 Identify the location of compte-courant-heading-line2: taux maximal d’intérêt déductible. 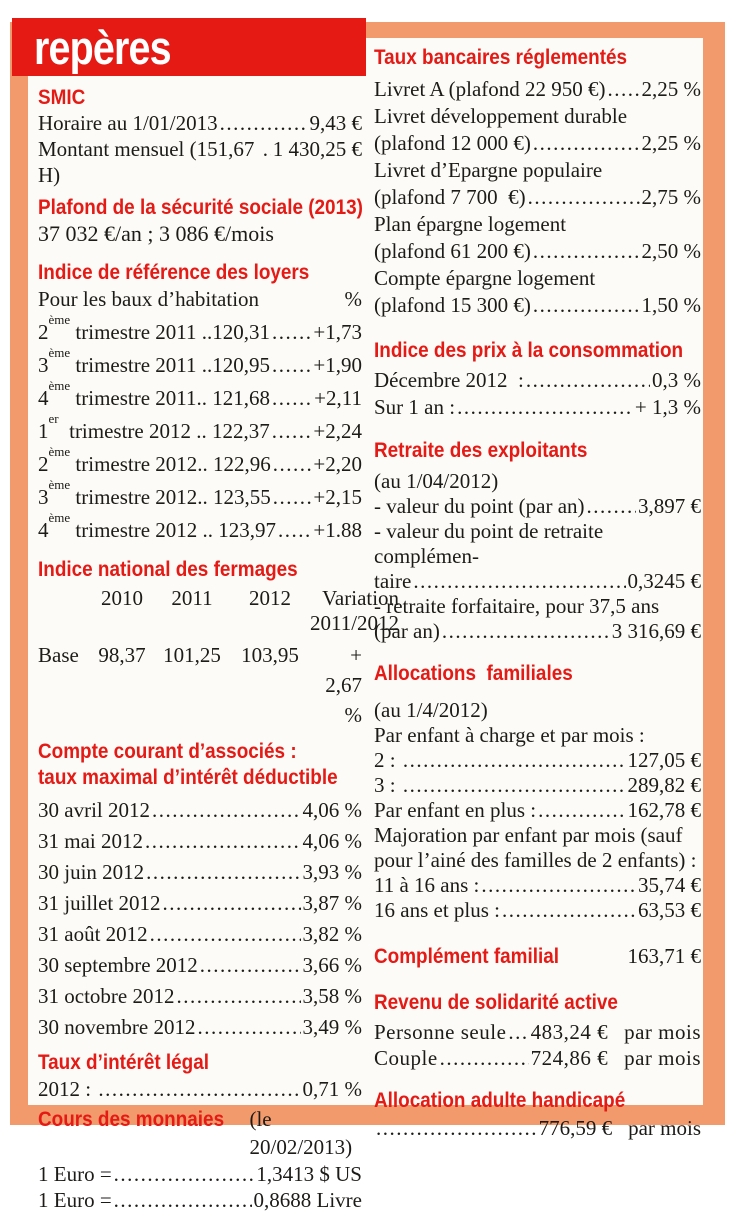
(188, 777).